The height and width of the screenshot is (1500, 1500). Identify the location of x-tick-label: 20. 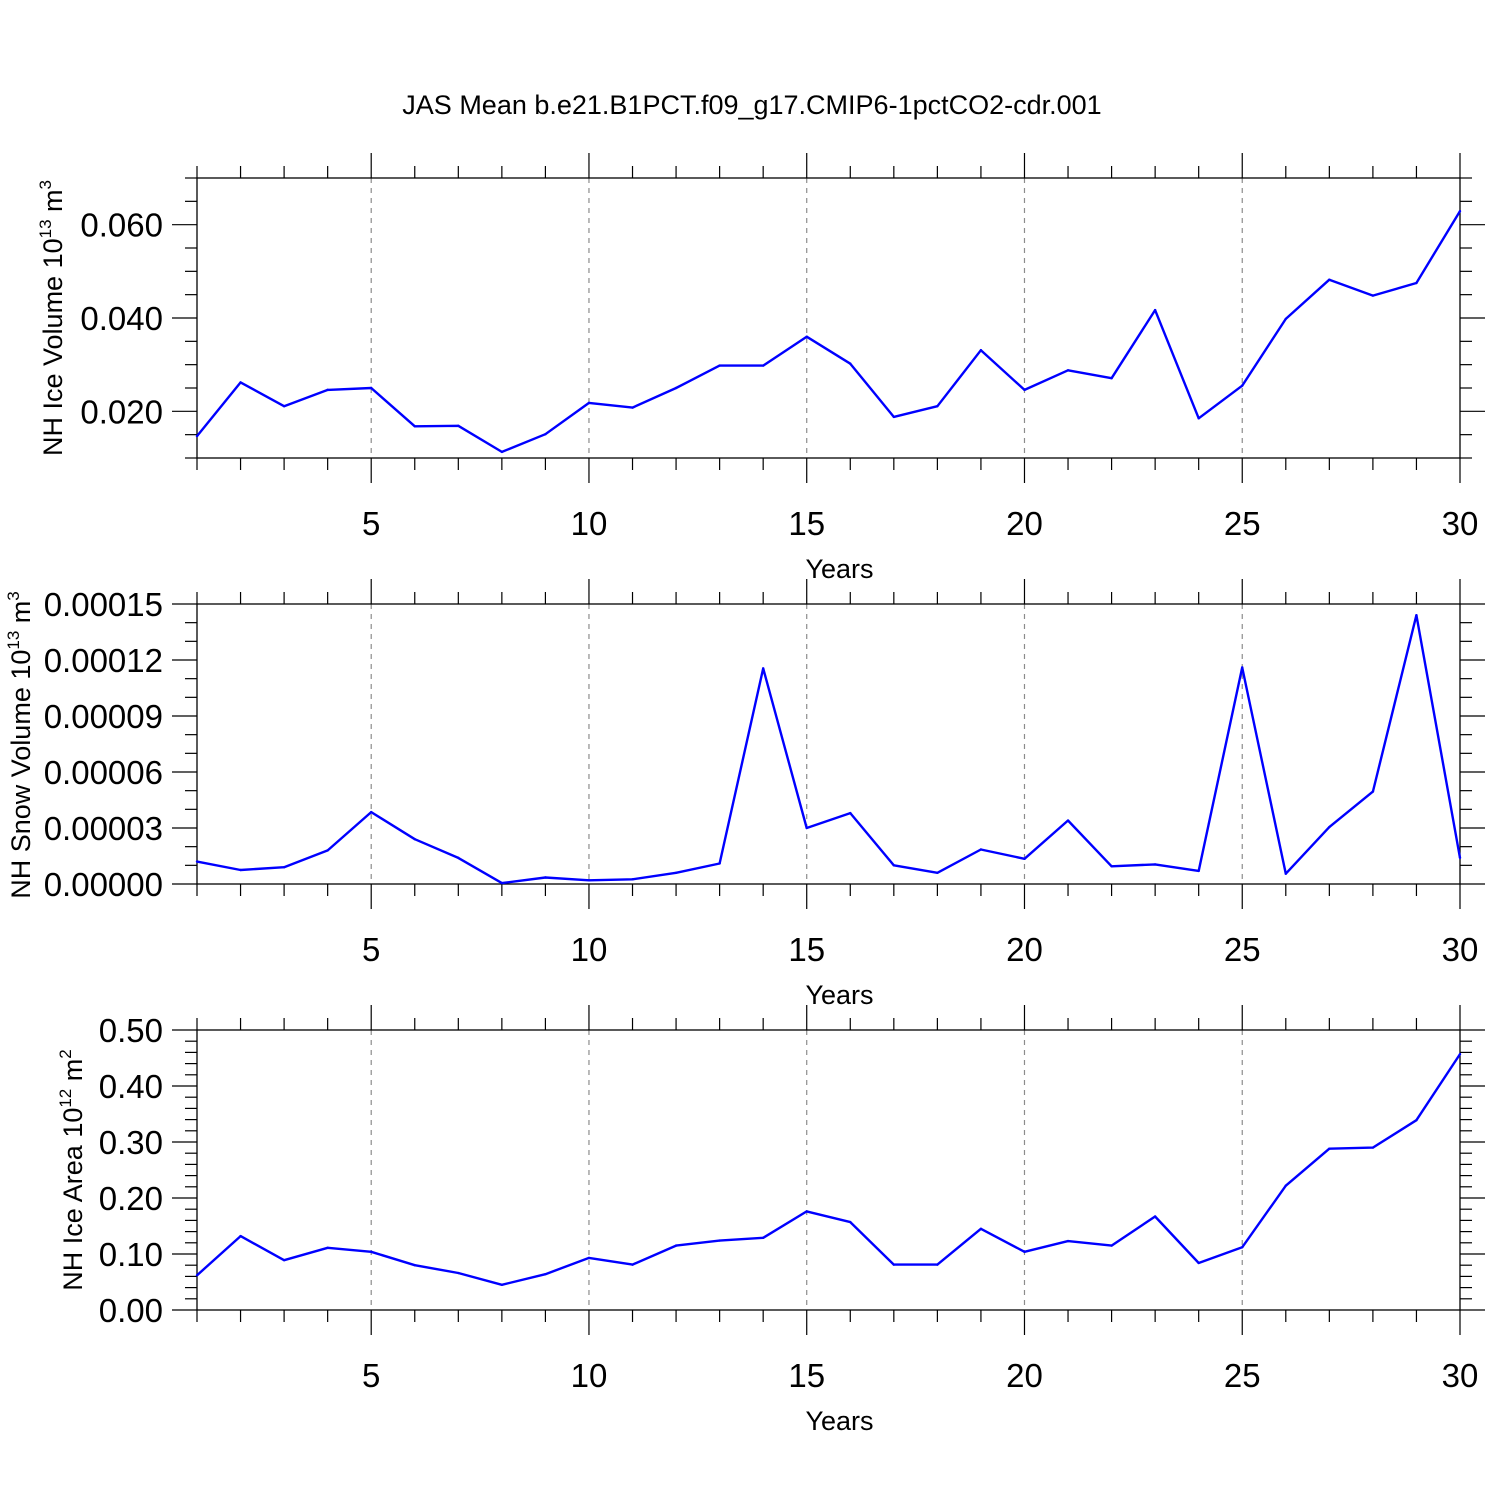
(1024, 1375).